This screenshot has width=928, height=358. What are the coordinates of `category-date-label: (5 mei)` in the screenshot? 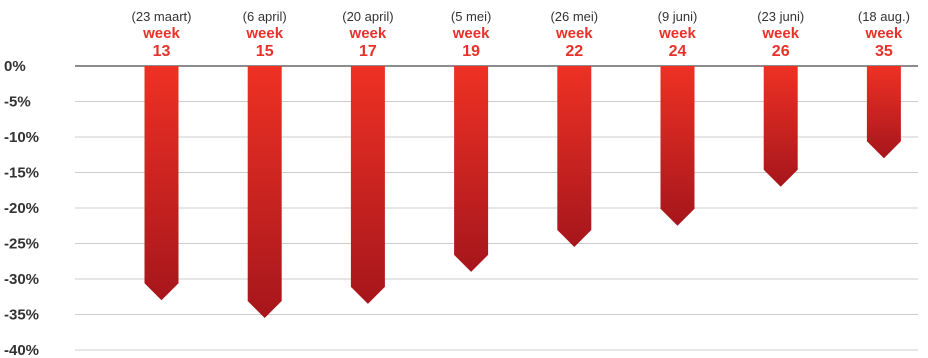 It's located at (471, 16).